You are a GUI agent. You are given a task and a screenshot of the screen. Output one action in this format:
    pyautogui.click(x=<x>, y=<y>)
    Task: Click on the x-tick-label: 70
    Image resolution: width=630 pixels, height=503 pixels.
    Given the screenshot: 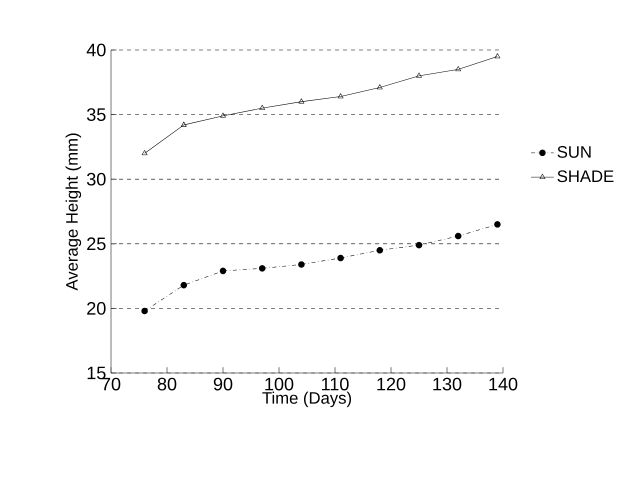 What is the action you would take?
    pyautogui.click(x=111, y=384)
    